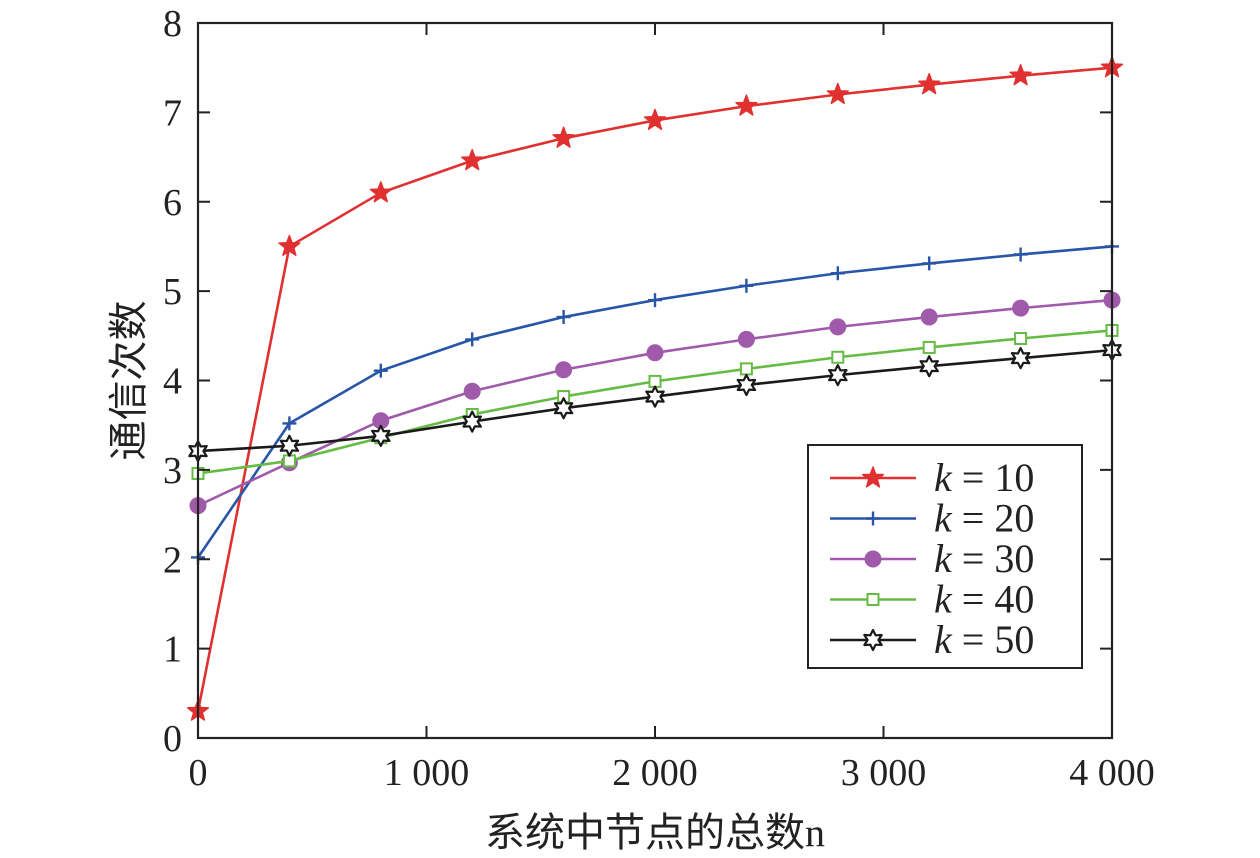  What do you see at coordinates (172, 113) in the screenshot?
I see `y-tick-label: 7` at bounding box center [172, 113].